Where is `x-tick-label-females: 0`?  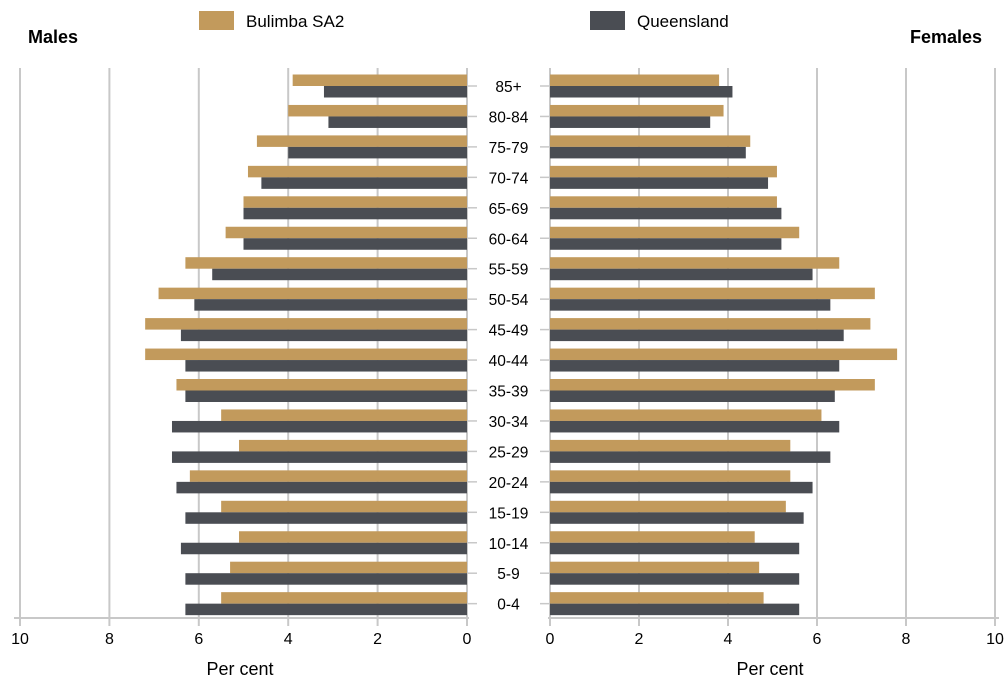 x-tick-label-females: 0 is located at coordinates (550, 639).